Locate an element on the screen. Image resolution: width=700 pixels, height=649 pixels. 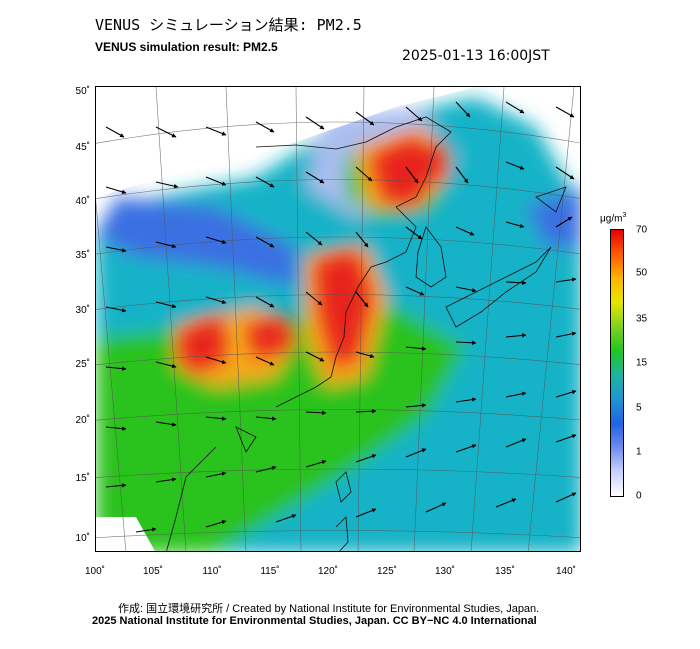
lon-label-115: 115˚ is located at coordinates (270, 571).